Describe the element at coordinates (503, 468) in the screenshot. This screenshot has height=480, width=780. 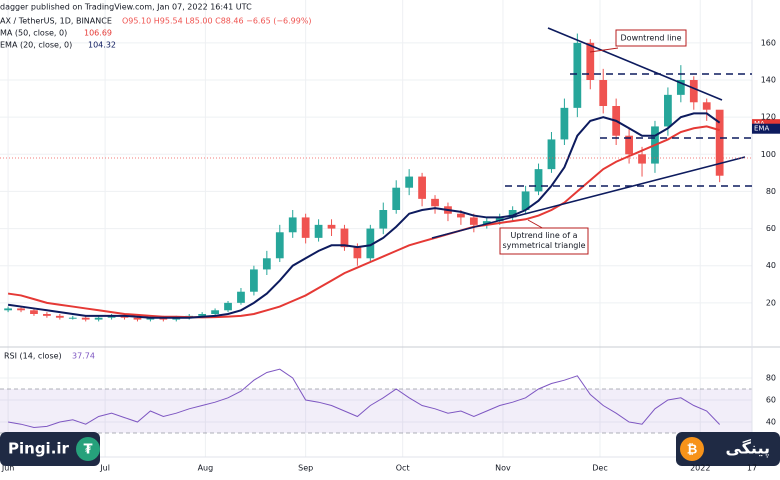
I see `x-tick-label: Nov` at that location.